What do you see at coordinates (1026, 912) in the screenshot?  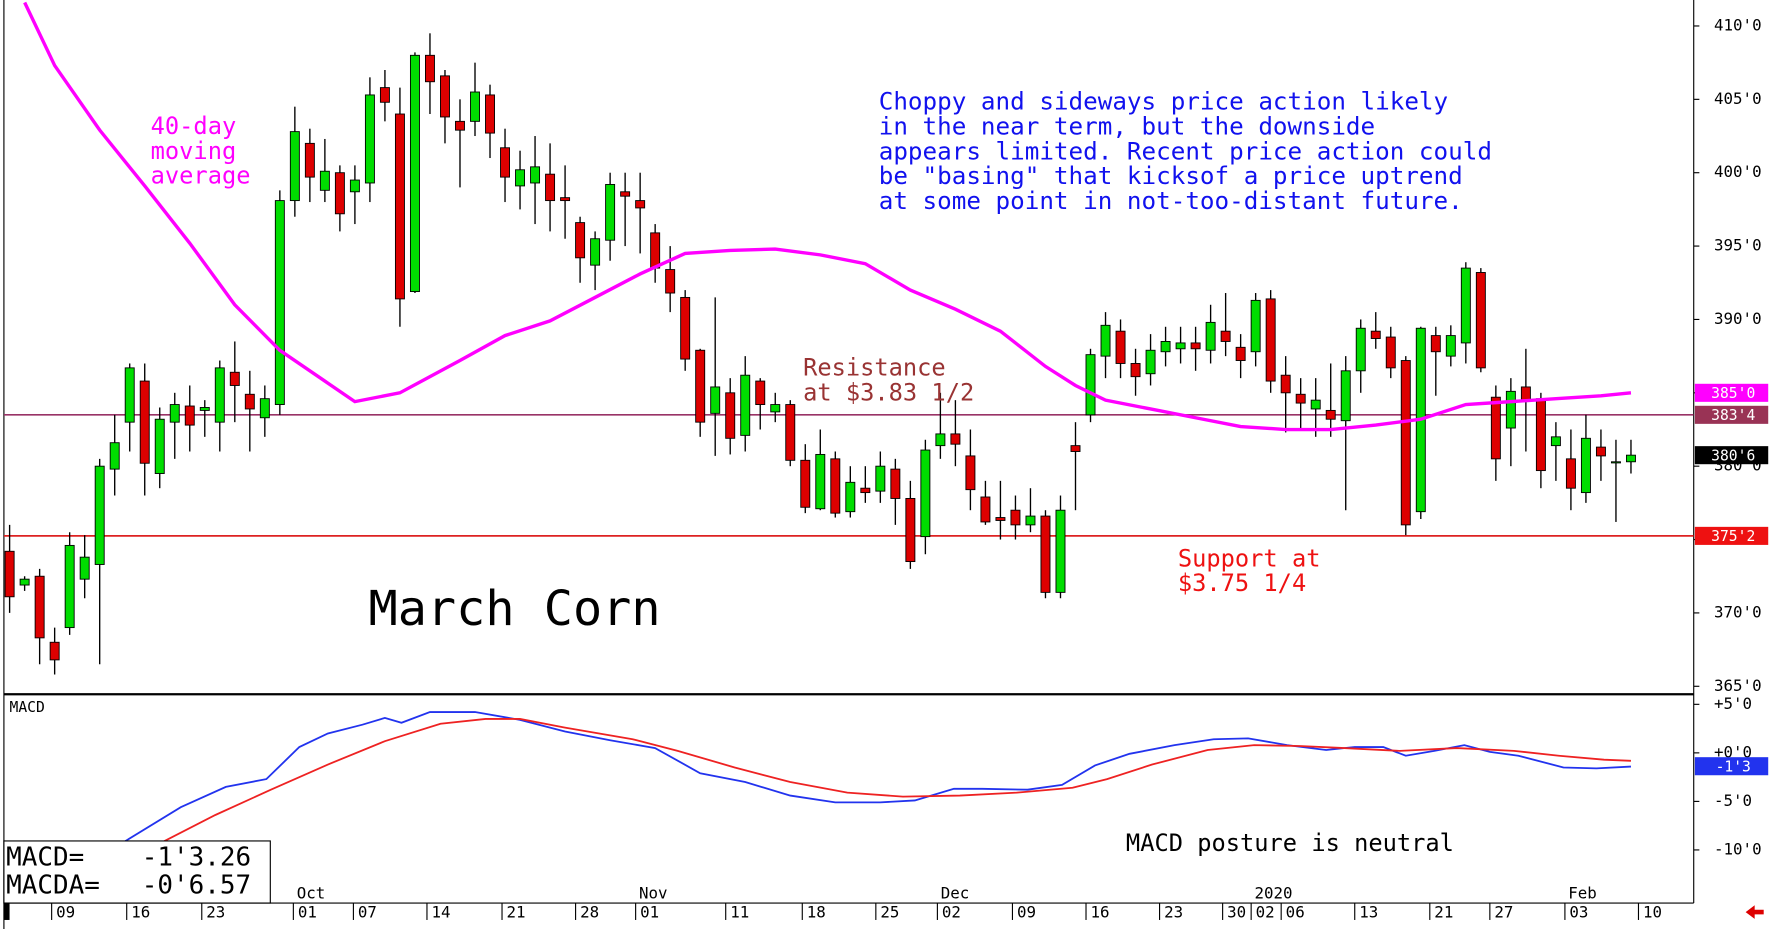 I see `x-tick-label: 09` at bounding box center [1026, 912].